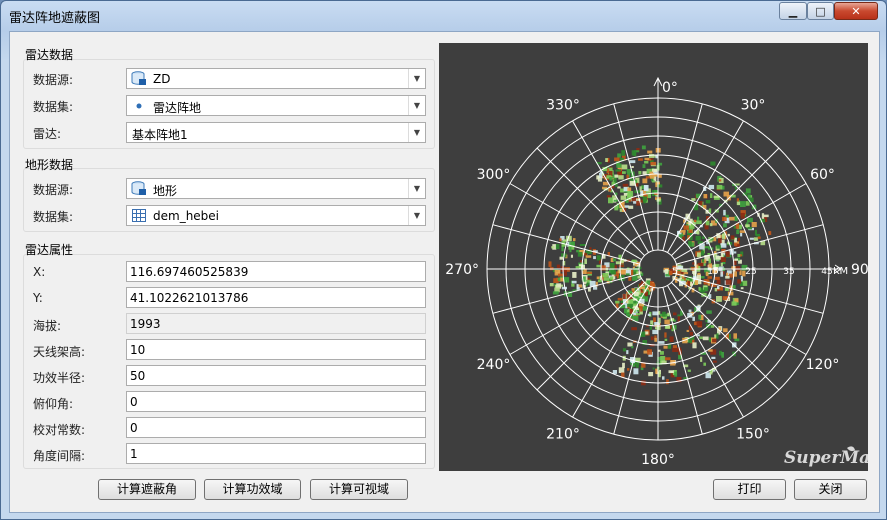  I want to click on angle-label: 120°, so click(823, 365).